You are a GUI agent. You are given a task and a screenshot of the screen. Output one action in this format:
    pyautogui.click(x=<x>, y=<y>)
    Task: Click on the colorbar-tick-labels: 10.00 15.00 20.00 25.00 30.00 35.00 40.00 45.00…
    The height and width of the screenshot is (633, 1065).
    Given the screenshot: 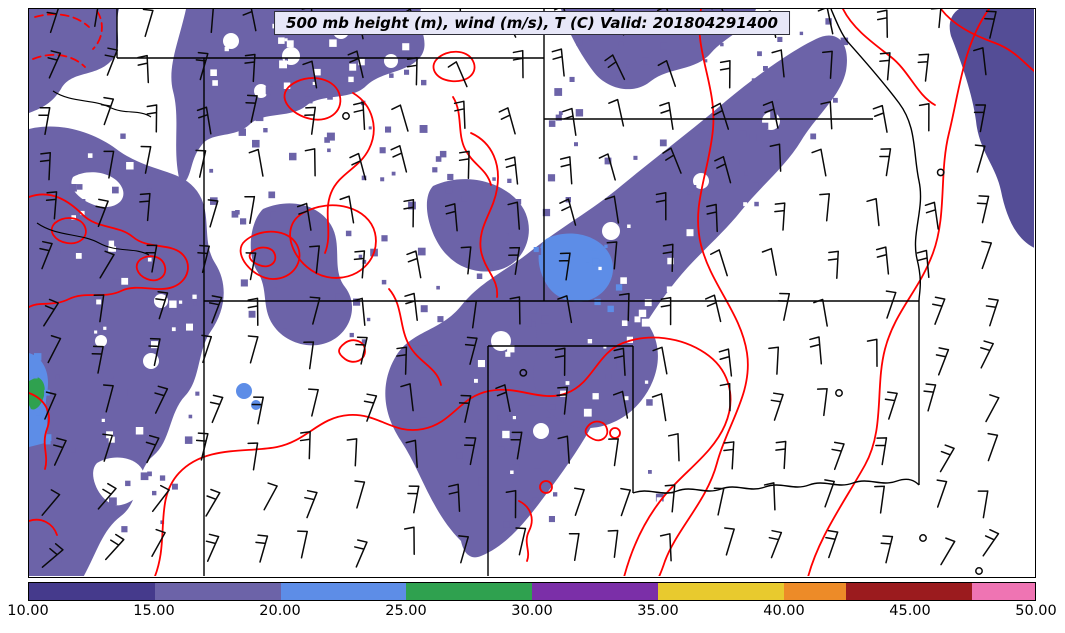 What is the action you would take?
    pyautogui.click(x=532, y=615)
    